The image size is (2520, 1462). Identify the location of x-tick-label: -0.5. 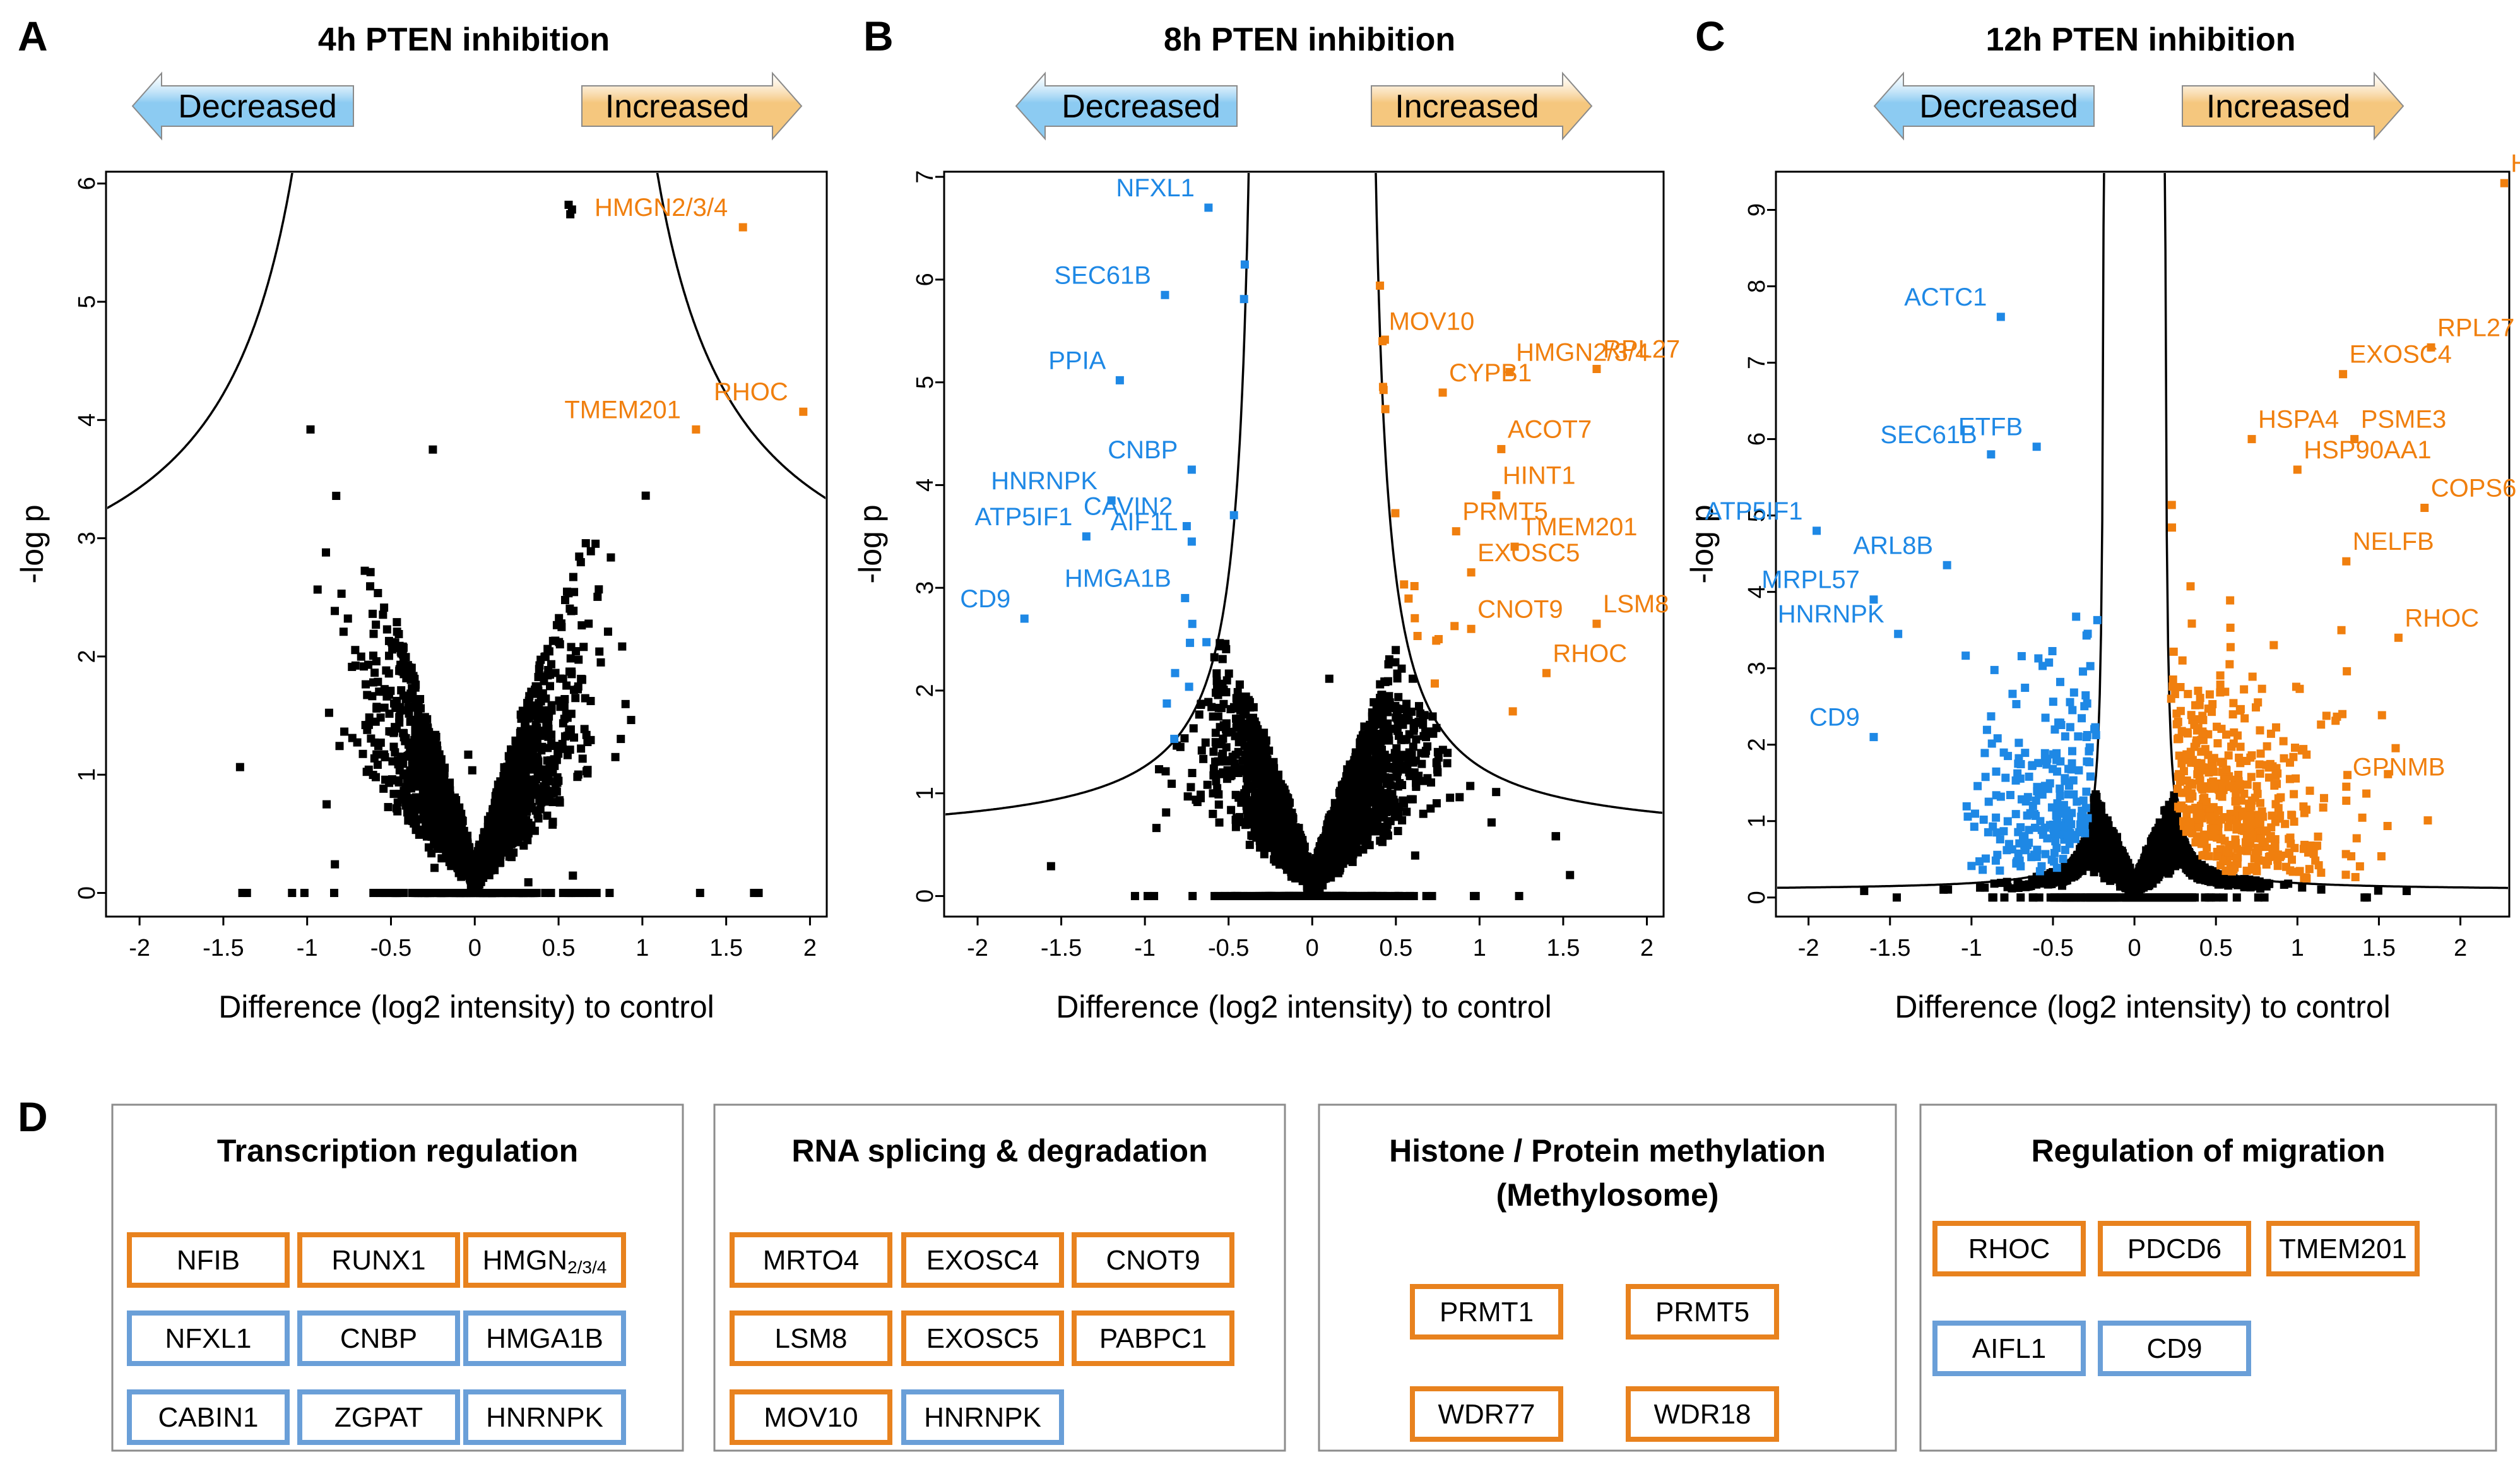
(390, 948).